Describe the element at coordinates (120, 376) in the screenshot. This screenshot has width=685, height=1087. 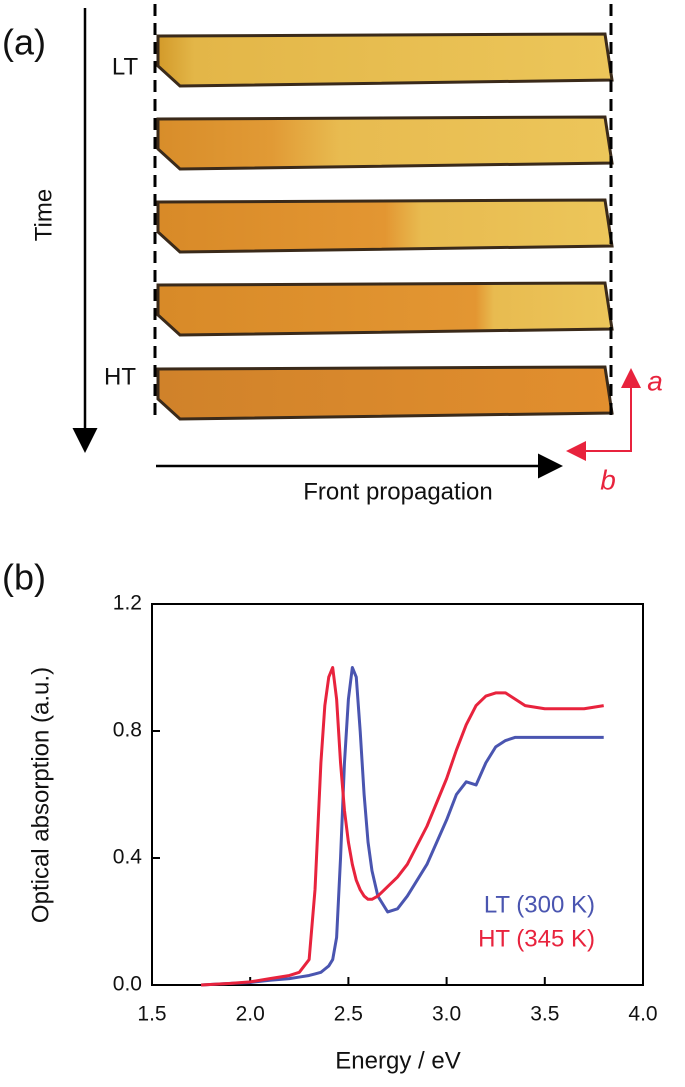
I see `state-label: HT` at that location.